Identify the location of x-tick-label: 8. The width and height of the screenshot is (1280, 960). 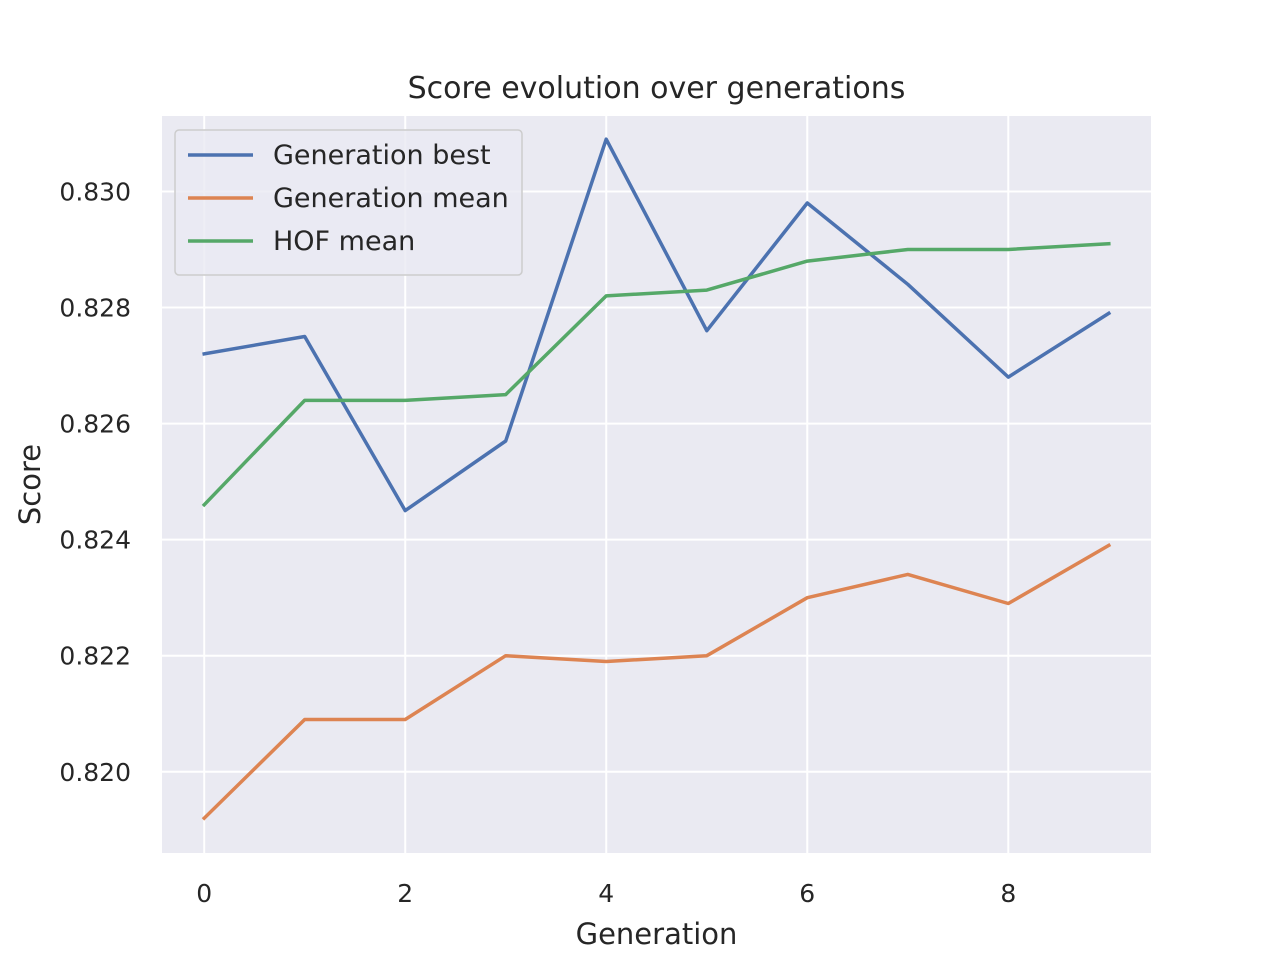
(1008, 893).